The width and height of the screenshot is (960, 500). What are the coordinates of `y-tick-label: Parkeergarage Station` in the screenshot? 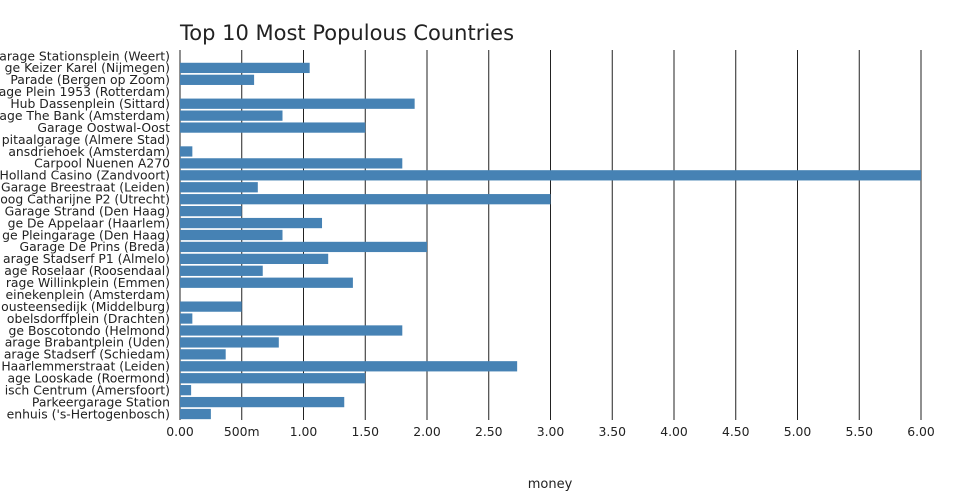 It's located at (101, 401).